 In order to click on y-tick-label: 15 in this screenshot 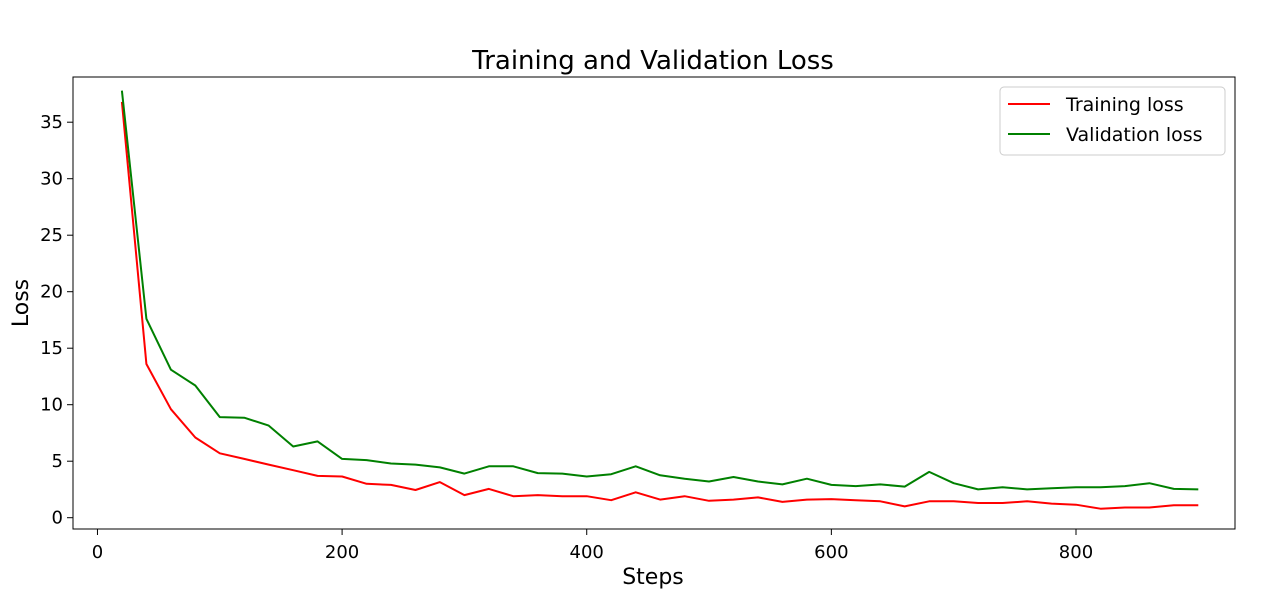, I will do `click(51, 348)`.